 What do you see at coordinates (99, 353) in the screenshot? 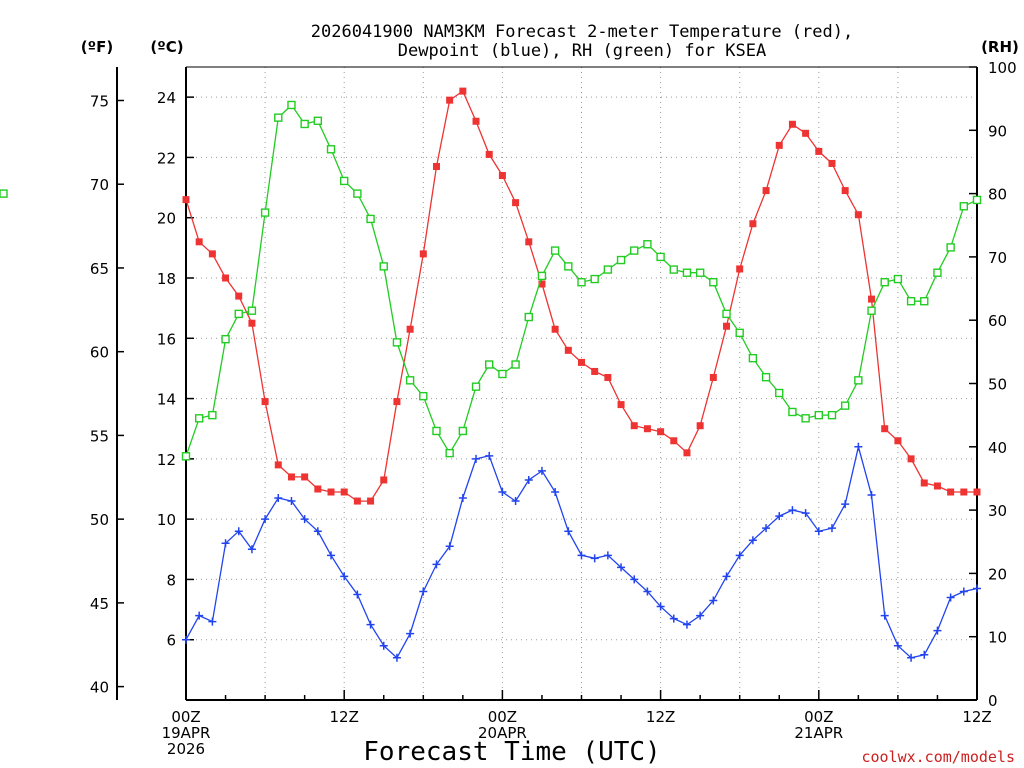
I see `fahrenheit-tick-label: 60` at bounding box center [99, 353].